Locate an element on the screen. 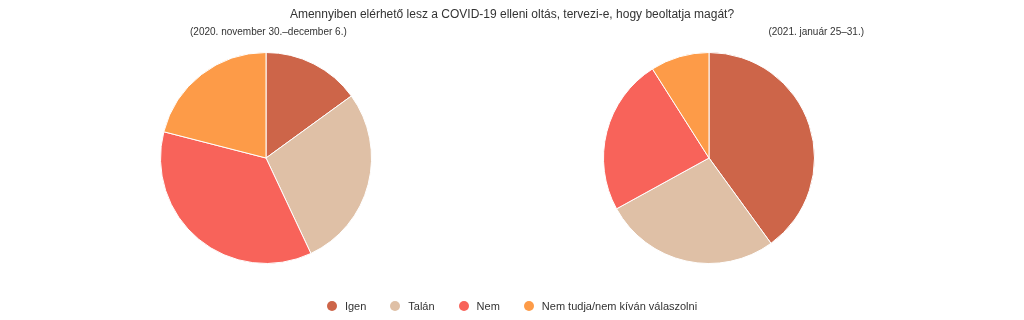 This screenshot has width=1024, height=320. slice-label: (2020. november 30.–december 6.) is located at coordinates (268, 31).